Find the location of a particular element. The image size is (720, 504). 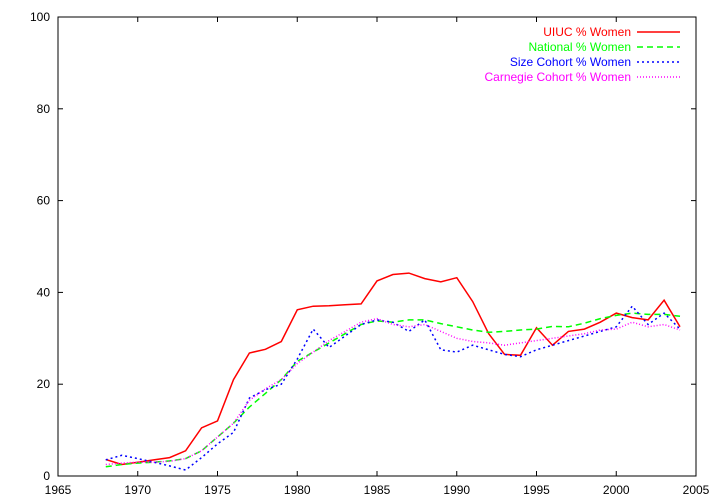

x-tick-label: 2005 is located at coordinates (696, 490).